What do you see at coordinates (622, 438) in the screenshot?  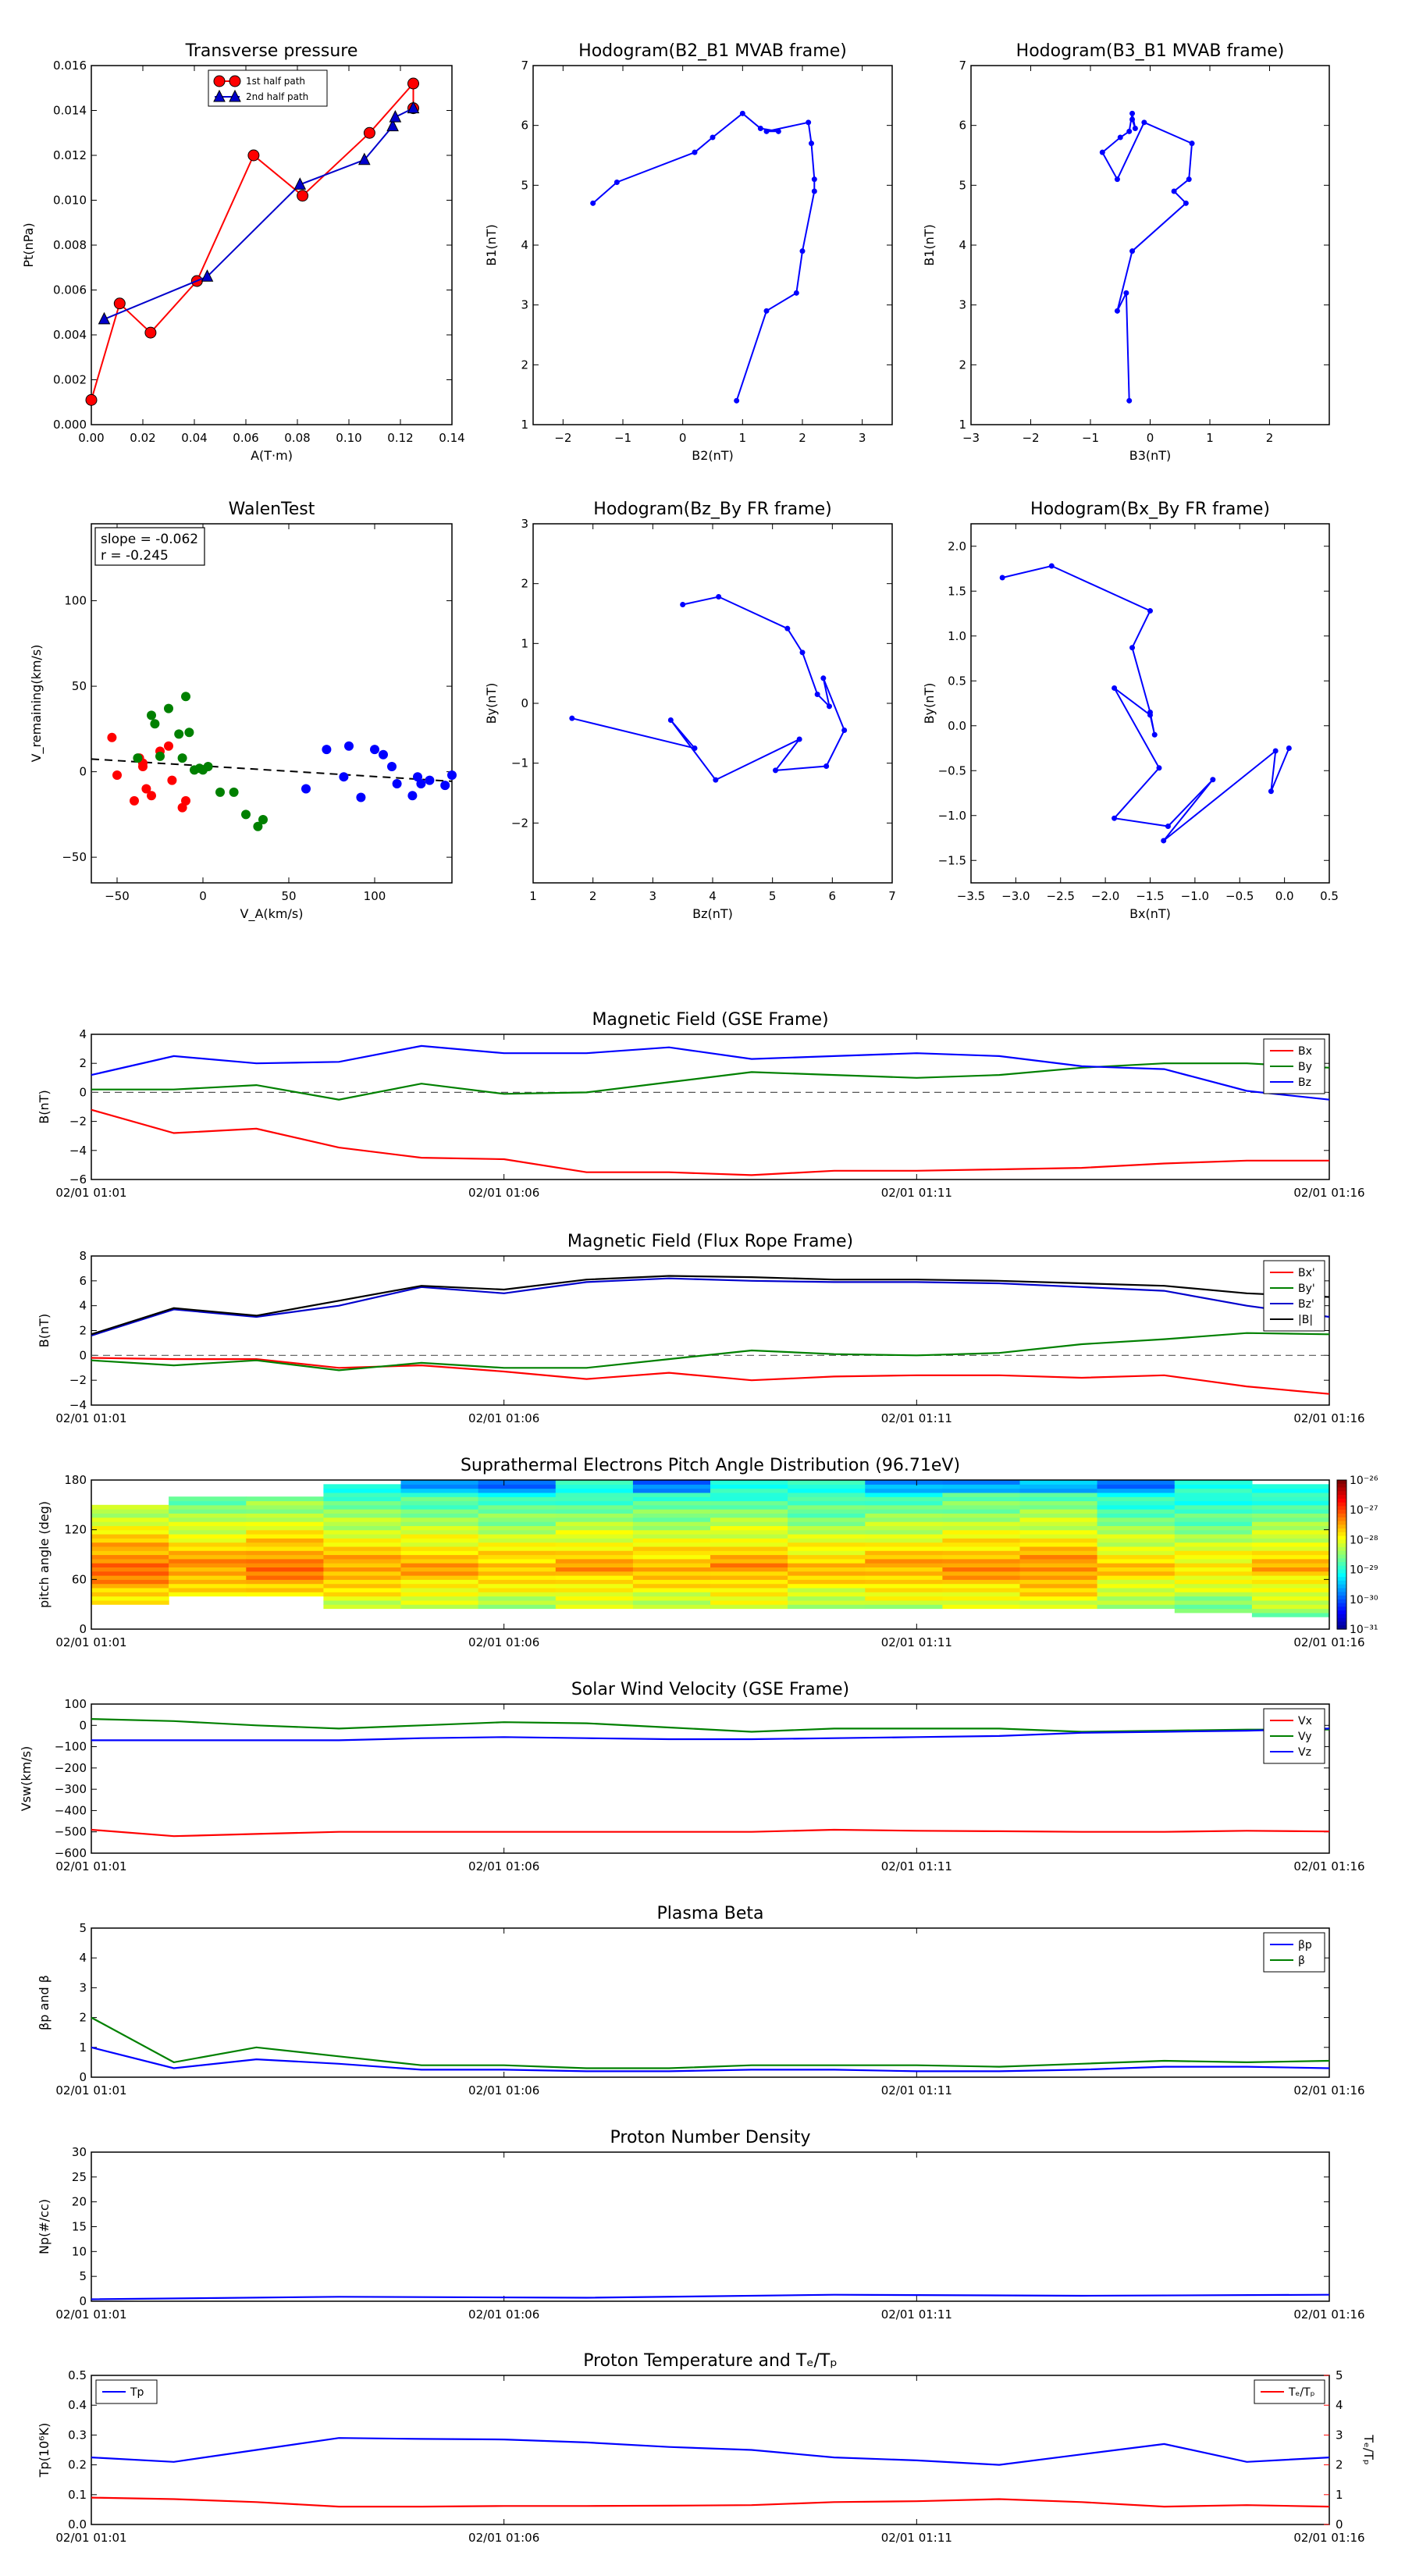 I see `x-tick-label: −1` at bounding box center [622, 438].